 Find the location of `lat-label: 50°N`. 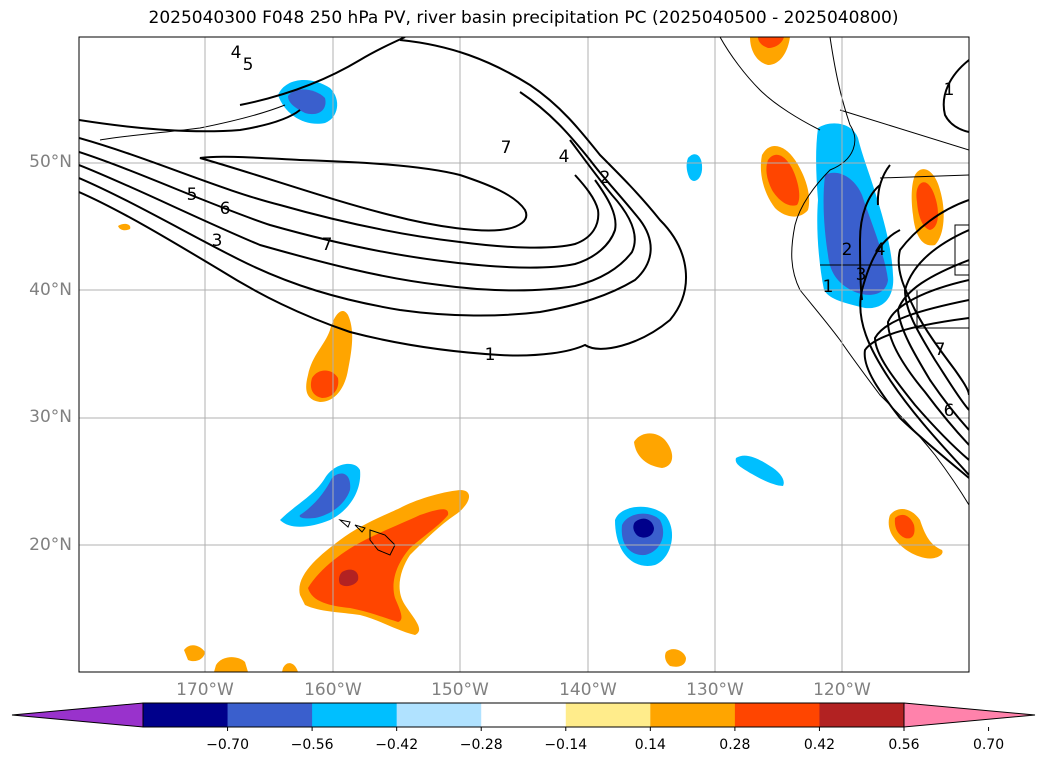

lat-label: 50°N is located at coordinates (50, 162).